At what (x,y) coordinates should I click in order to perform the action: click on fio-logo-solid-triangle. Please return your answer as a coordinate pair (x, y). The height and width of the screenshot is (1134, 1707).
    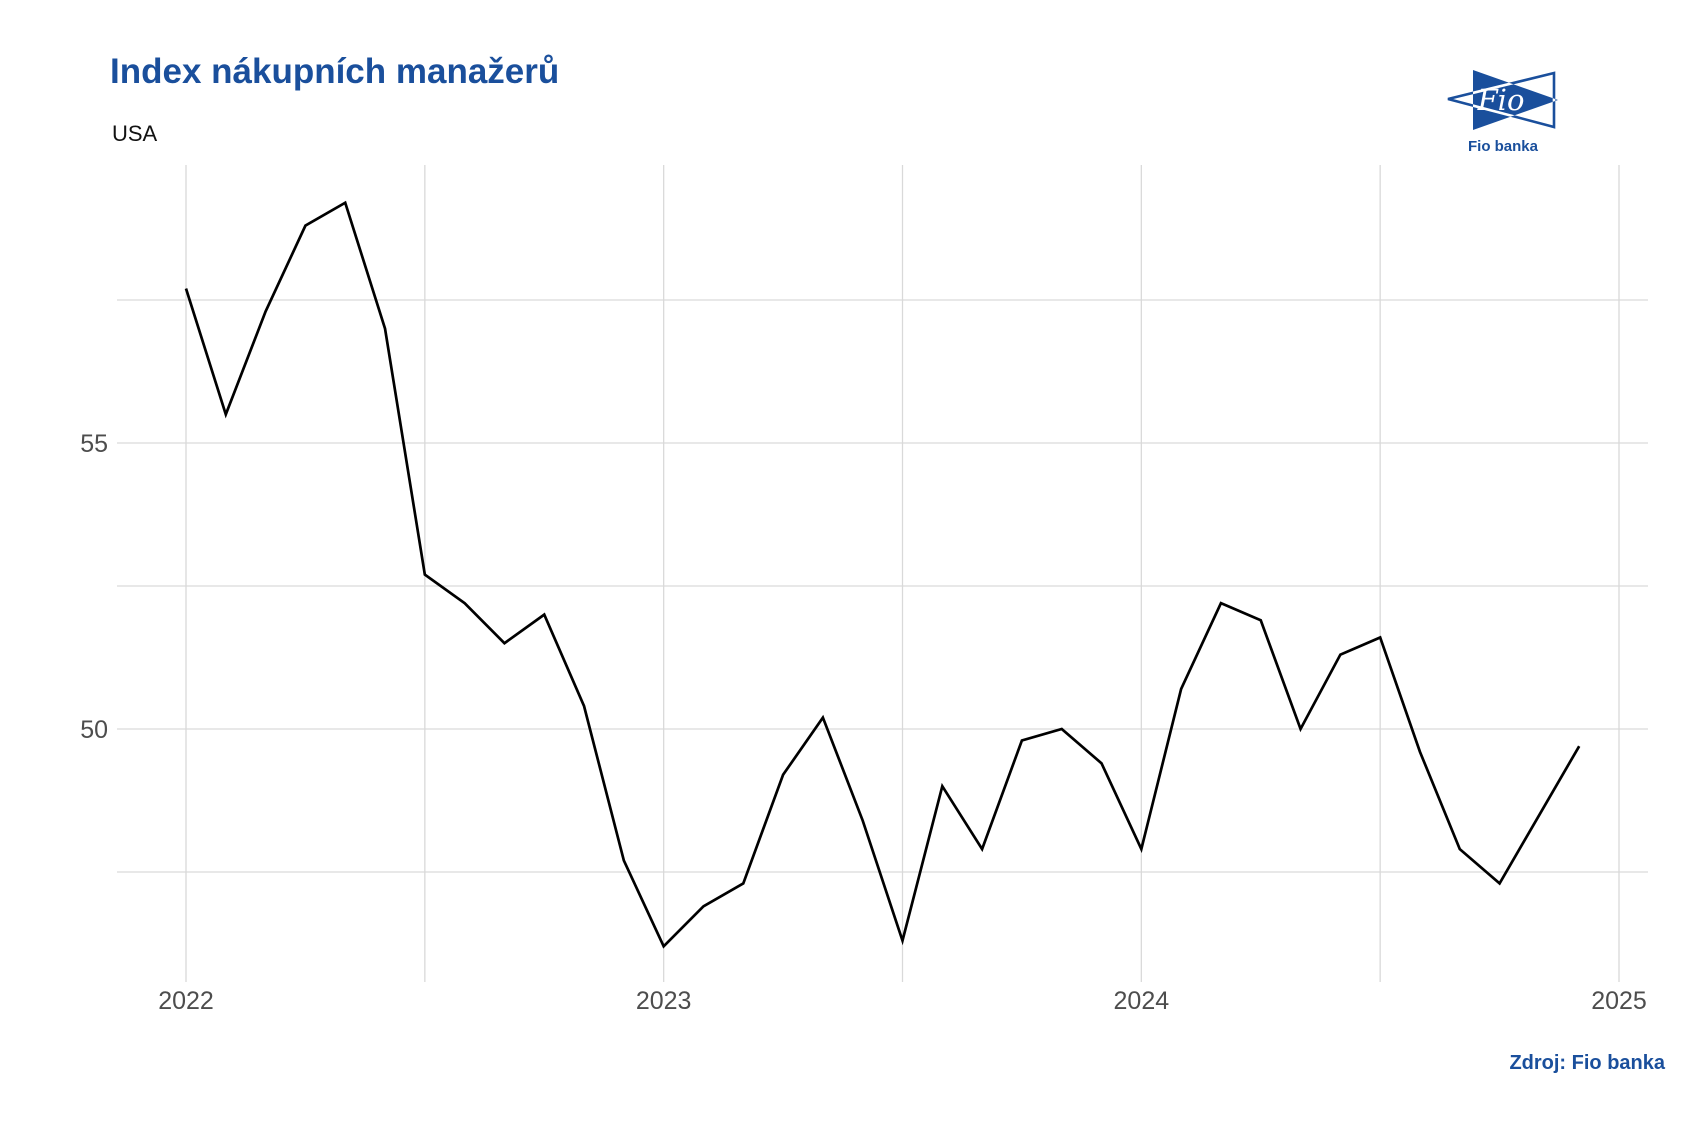
    Looking at the image, I should click on (1515, 100).